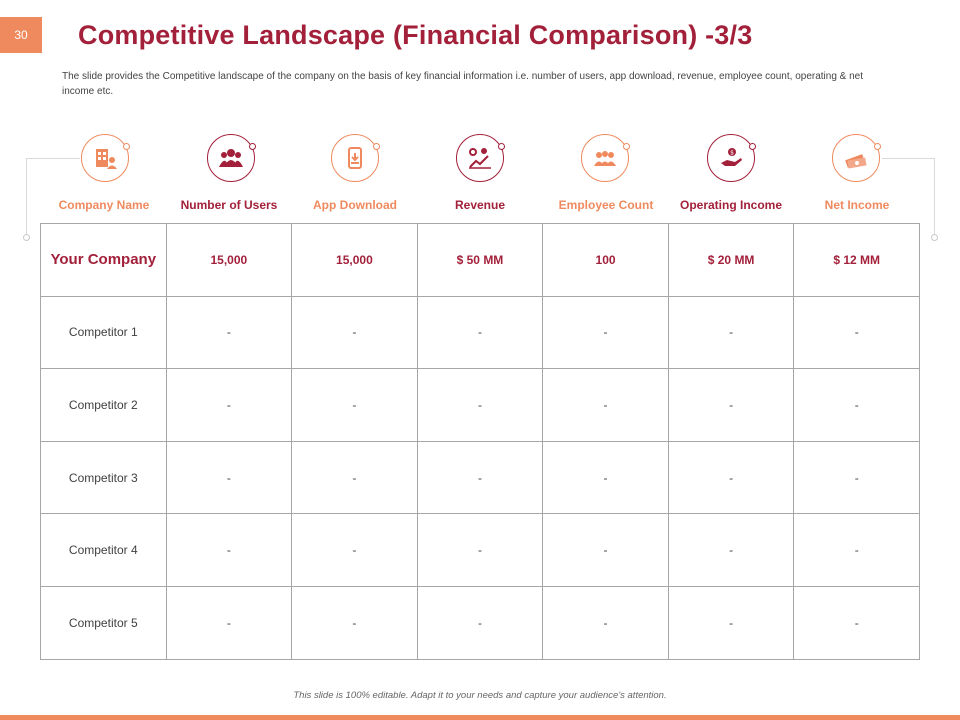 This screenshot has width=960, height=720. What do you see at coordinates (53, 158) in the screenshot?
I see `connector-line-left` at bounding box center [53, 158].